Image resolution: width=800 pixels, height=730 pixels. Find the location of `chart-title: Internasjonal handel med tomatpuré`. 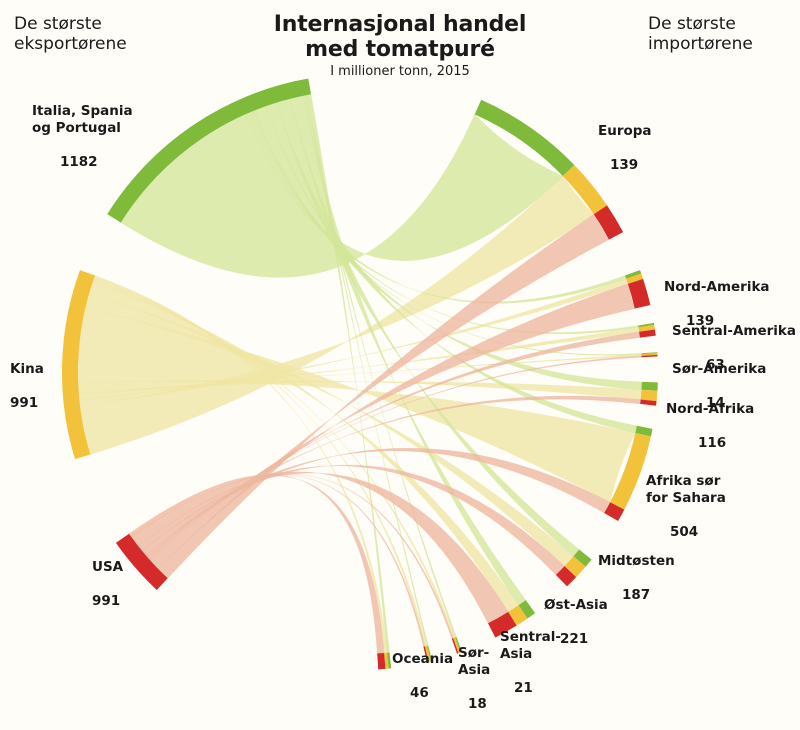

chart-title: Internasjonal handel med tomatpuré is located at coordinates (400, 37).